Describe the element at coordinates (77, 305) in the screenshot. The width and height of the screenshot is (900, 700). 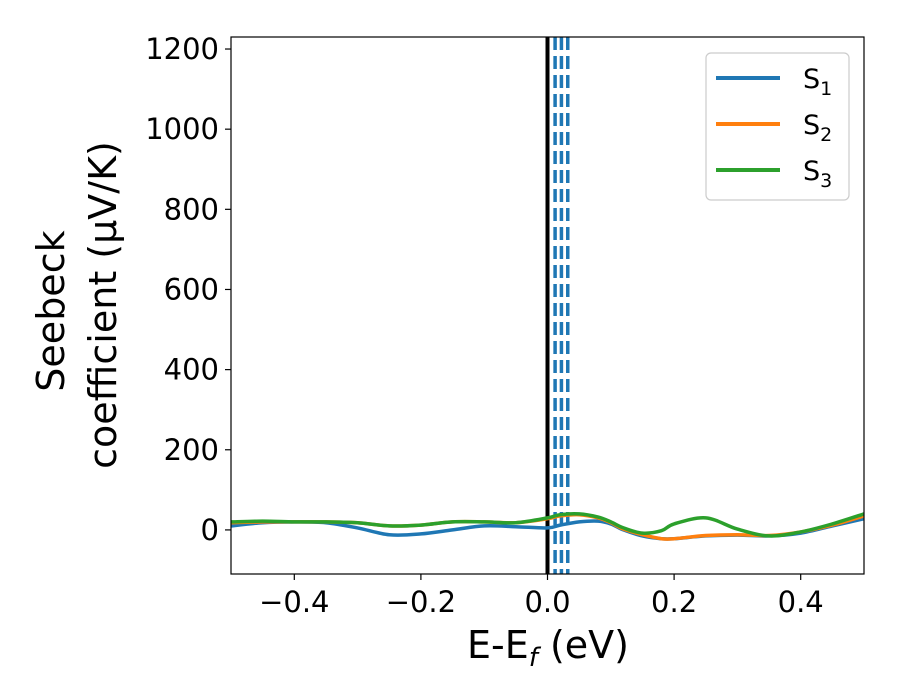
I see `y-axis-label: Seebeck coefficient (μV/K)` at that location.